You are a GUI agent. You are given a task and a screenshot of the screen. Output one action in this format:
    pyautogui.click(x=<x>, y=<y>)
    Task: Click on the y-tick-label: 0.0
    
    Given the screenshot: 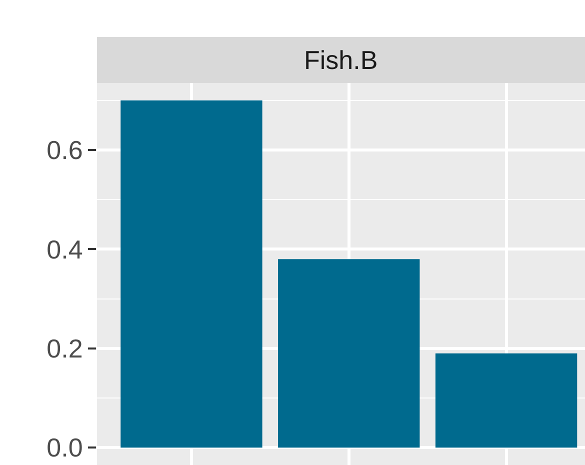 What is the action you would take?
    pyautogui.click(x=64, y=447)
    